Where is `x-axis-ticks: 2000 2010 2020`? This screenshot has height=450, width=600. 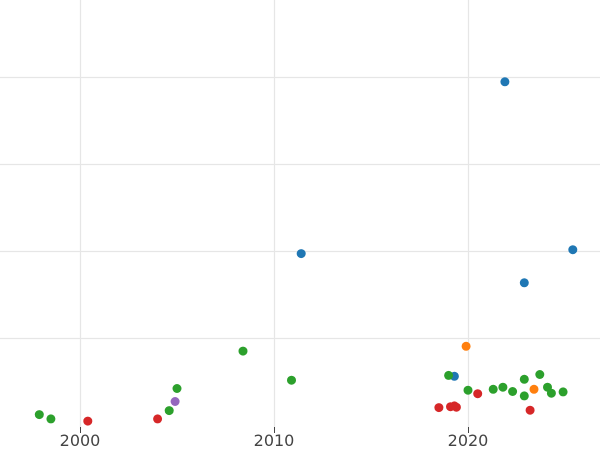 x-axis-ticks: 2000 2010 2020 is located at coordinates (274, 438).